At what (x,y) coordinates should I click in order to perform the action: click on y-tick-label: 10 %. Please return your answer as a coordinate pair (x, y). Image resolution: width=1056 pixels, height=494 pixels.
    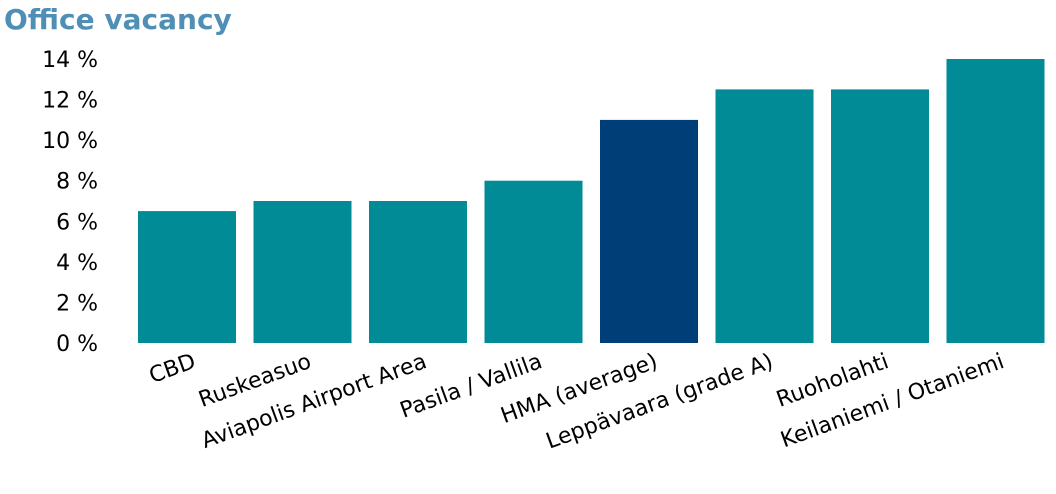
    Looking at the image, I should click on (70, 141).